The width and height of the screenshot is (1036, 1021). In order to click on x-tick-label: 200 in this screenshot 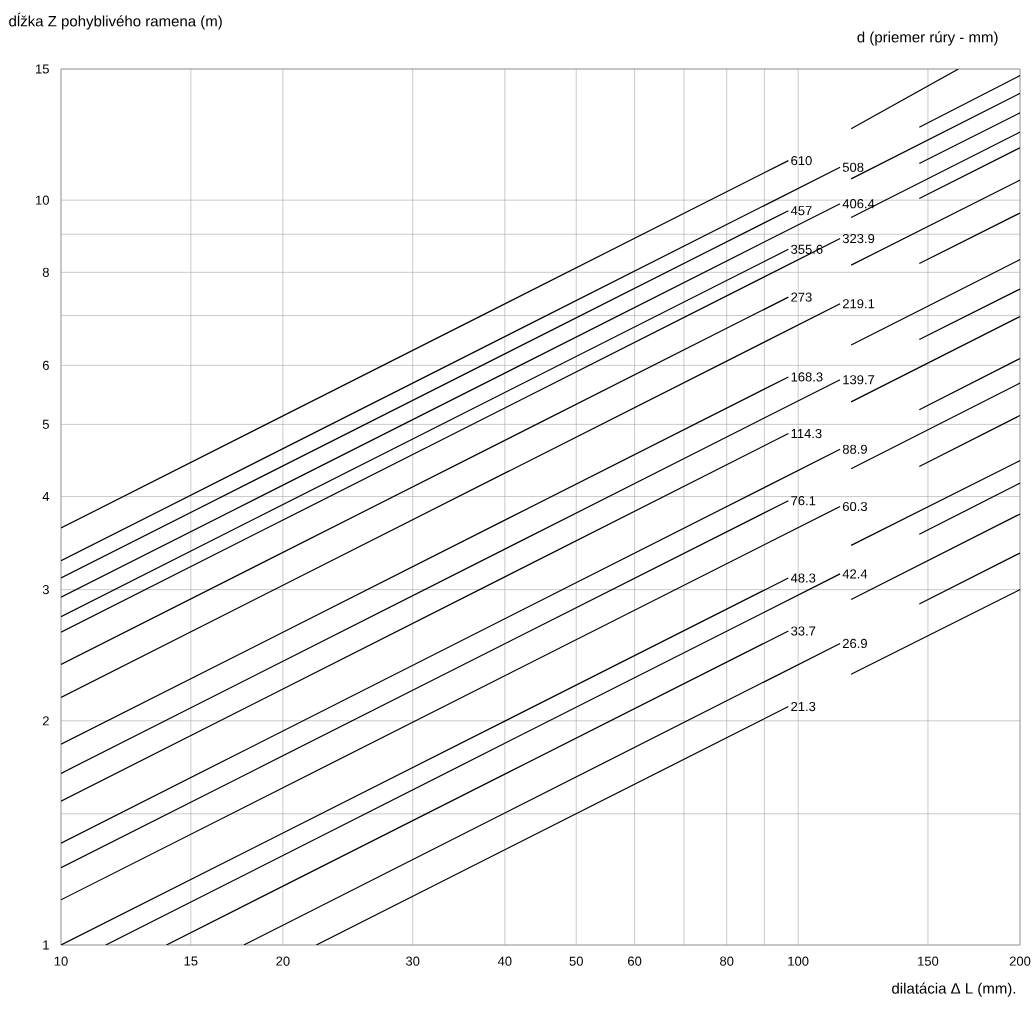, I will do `click(1020, 961)`.